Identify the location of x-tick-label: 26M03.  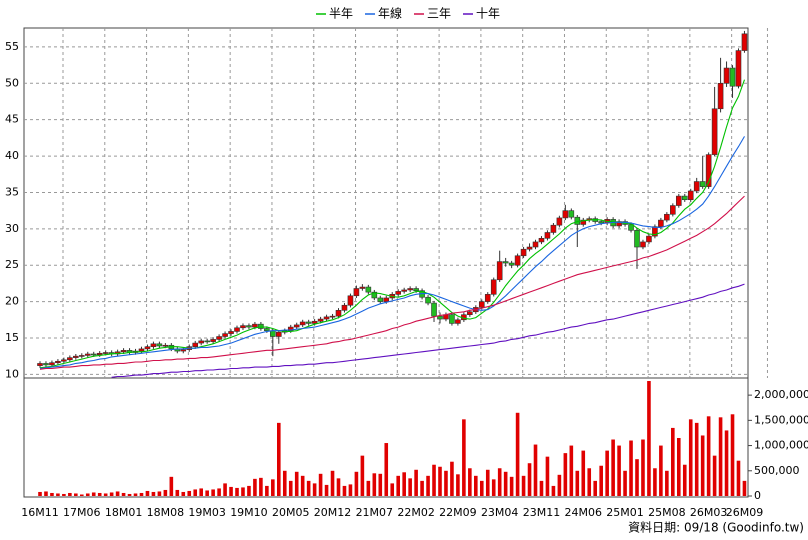
(709, 512).